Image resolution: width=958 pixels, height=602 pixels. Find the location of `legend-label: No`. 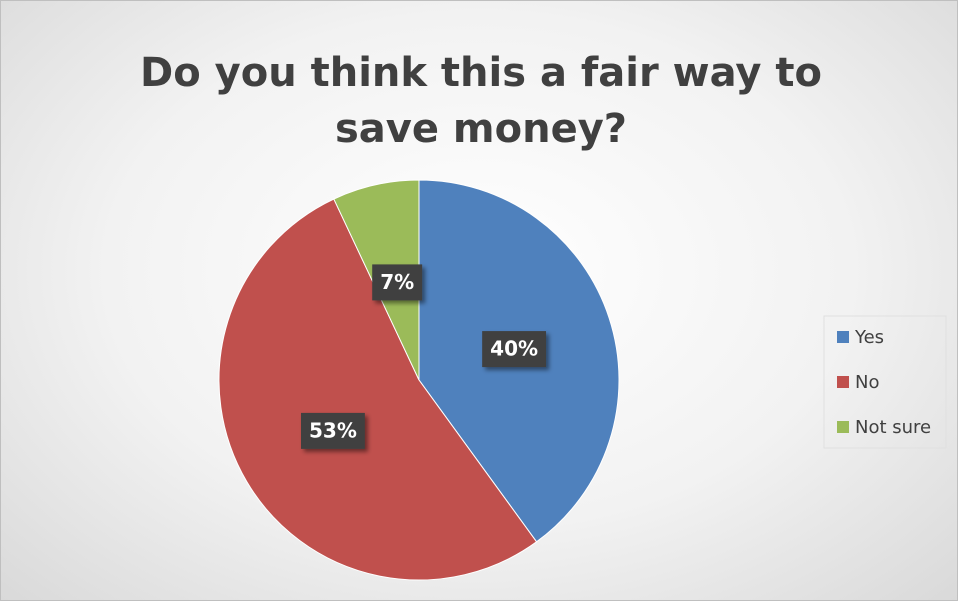

legend-label: No is located at coordinates (867, 382).